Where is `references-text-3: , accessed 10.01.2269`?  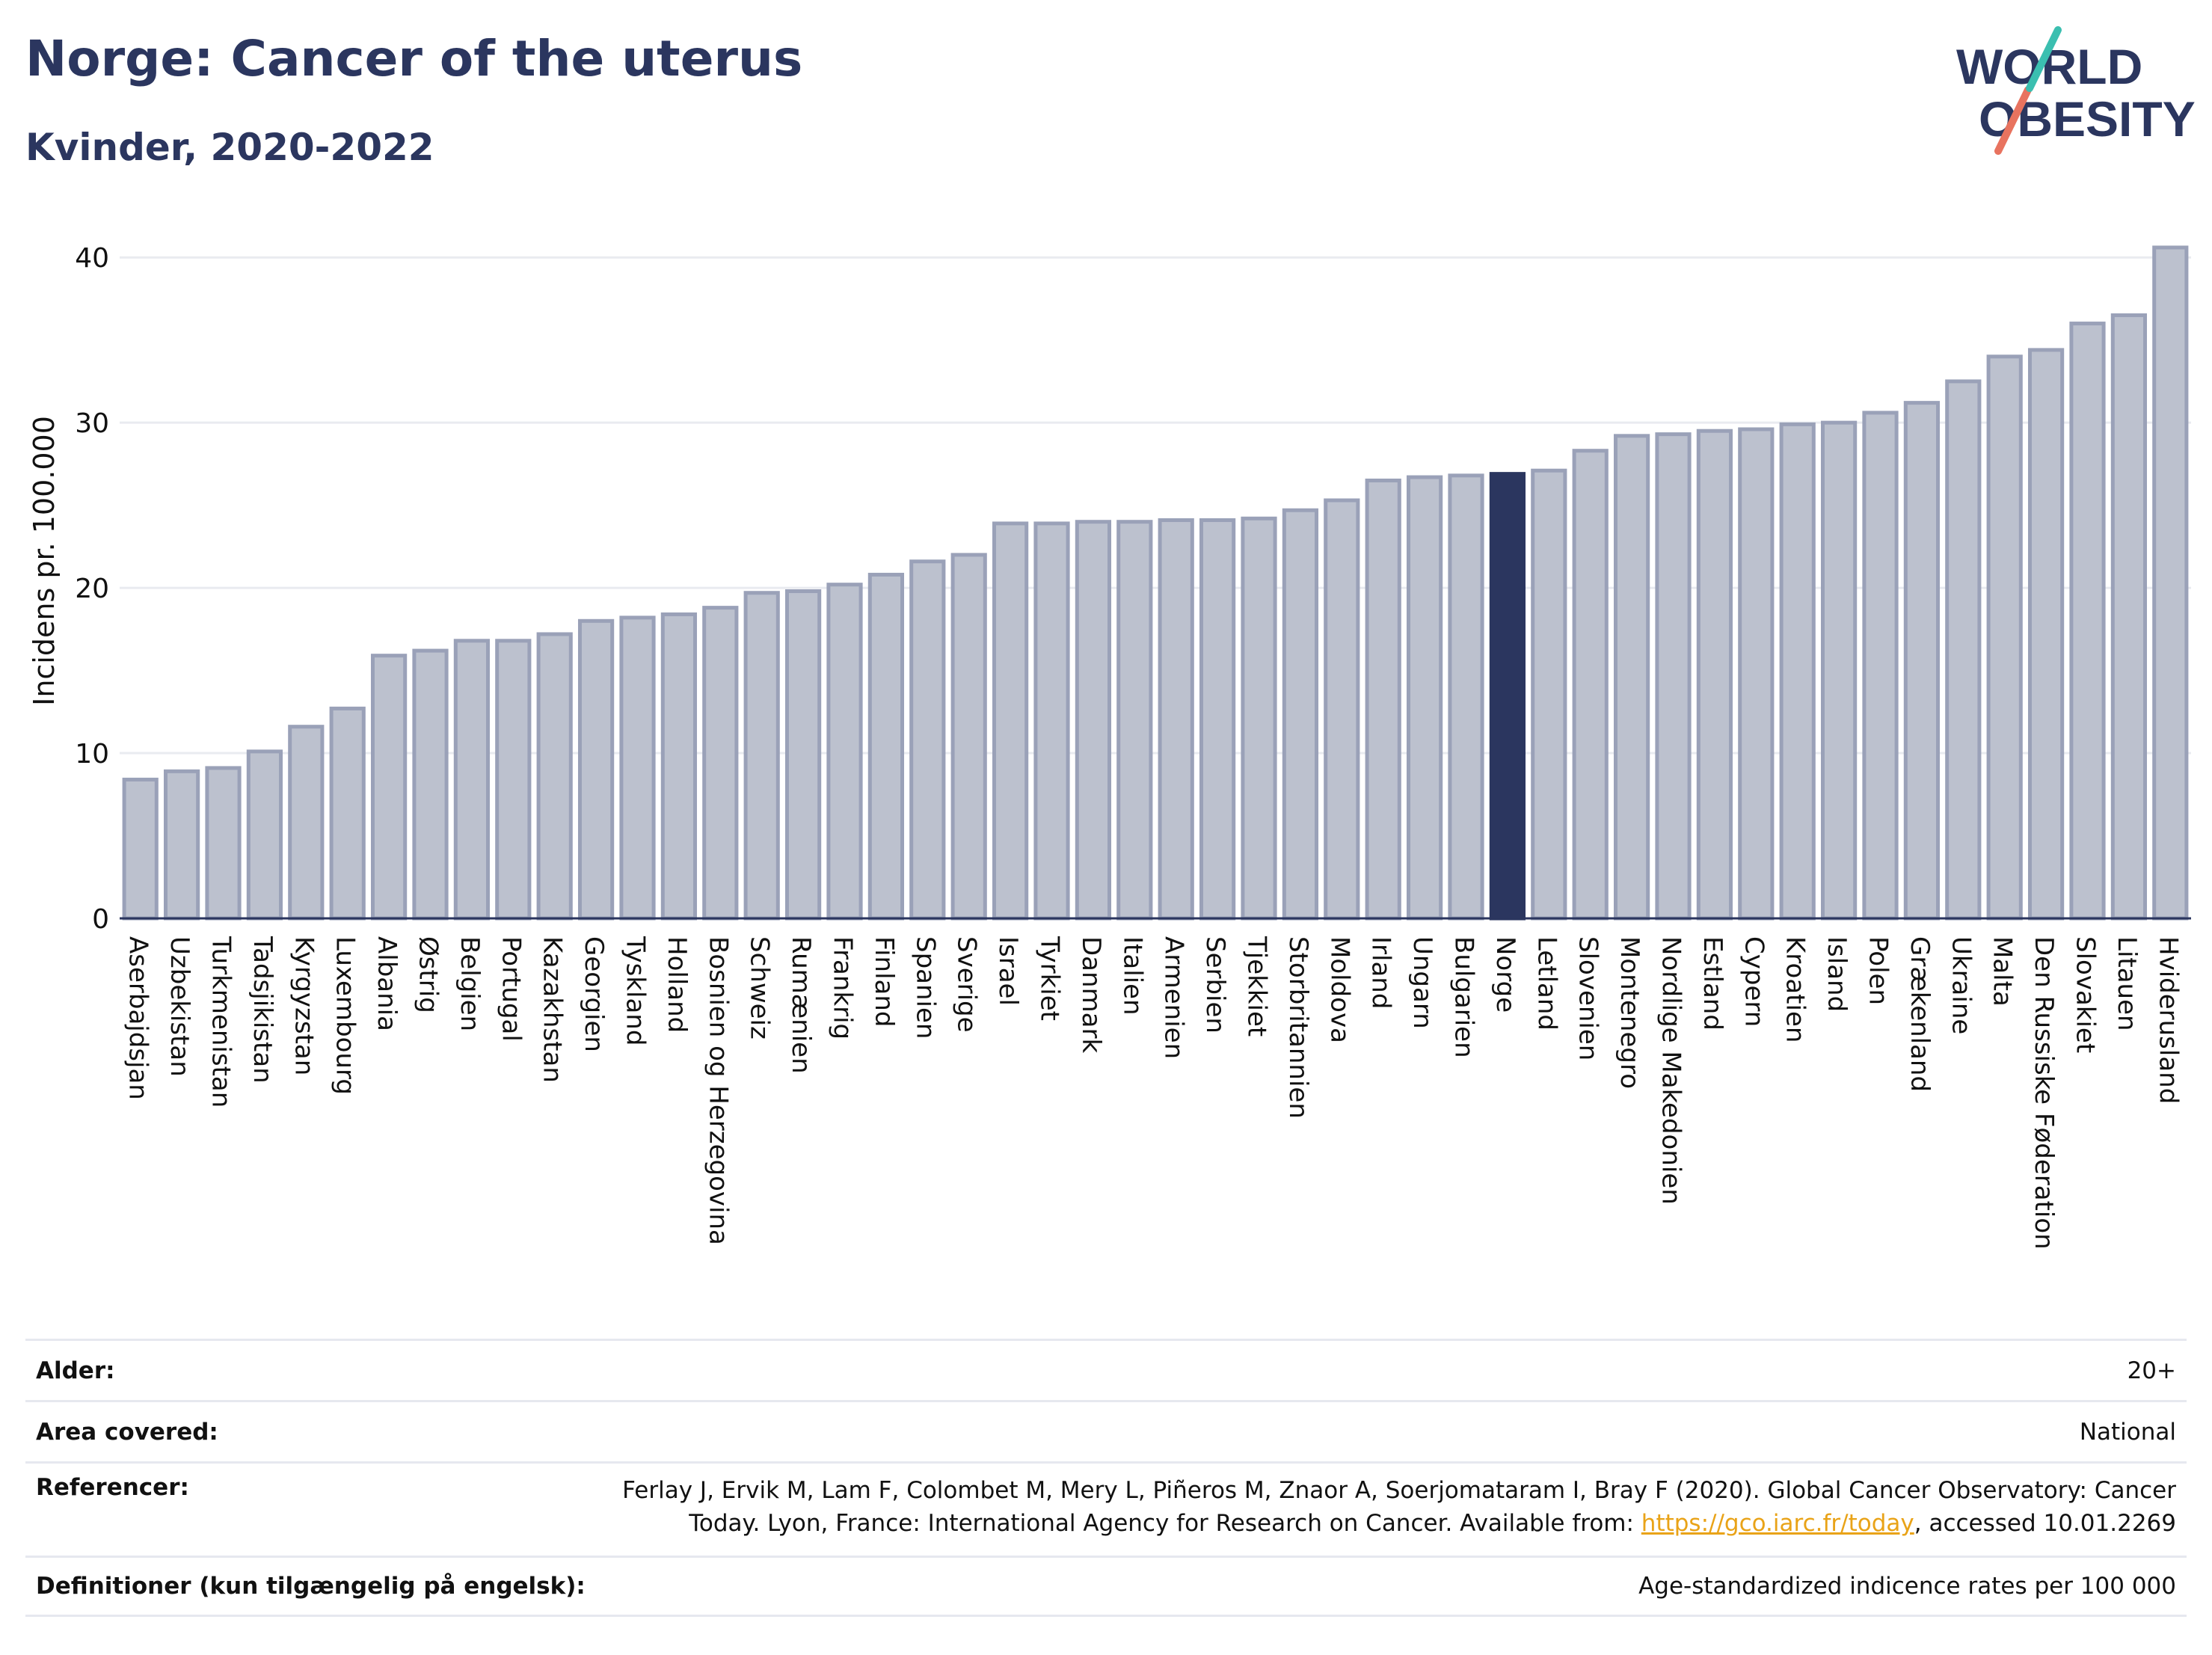
references-text-3: , accessed 10.01.2269 is located at coordinates (2045, 1523).